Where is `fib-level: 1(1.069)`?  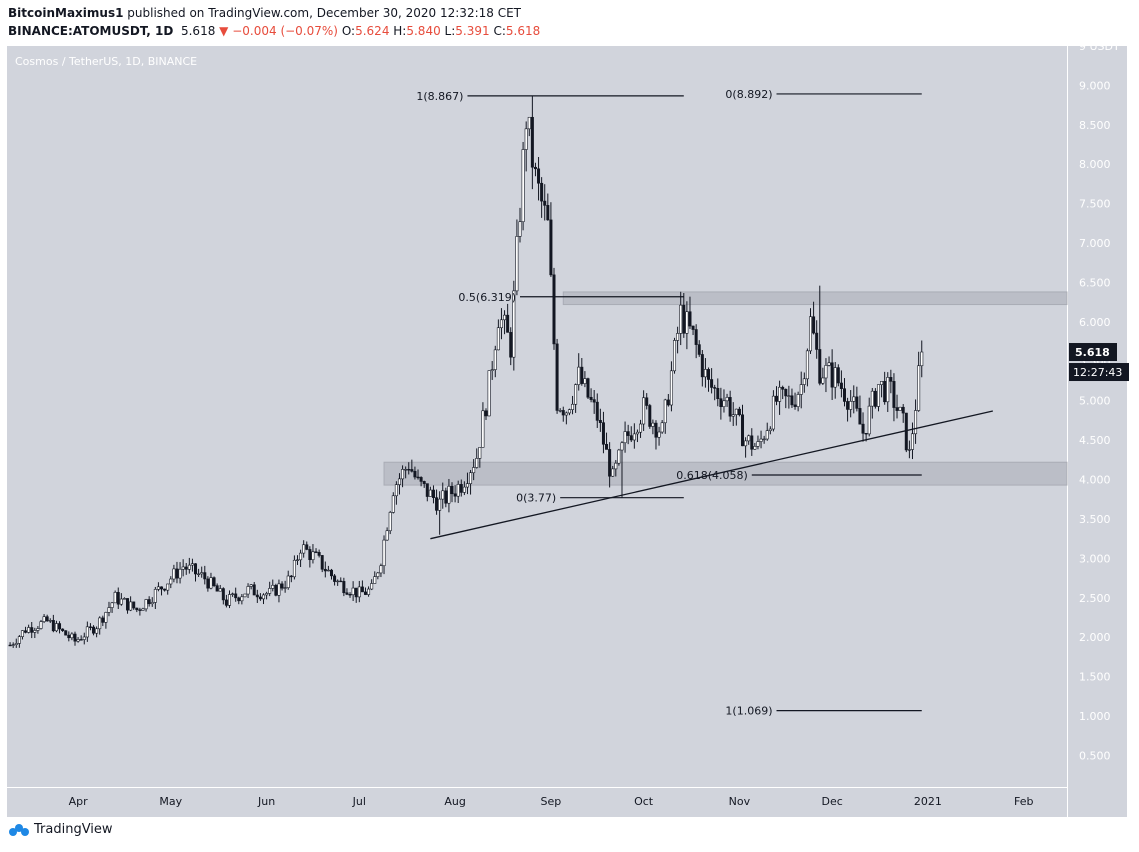 fib-level: 1(1.069) is located at coordinates (823, 711).